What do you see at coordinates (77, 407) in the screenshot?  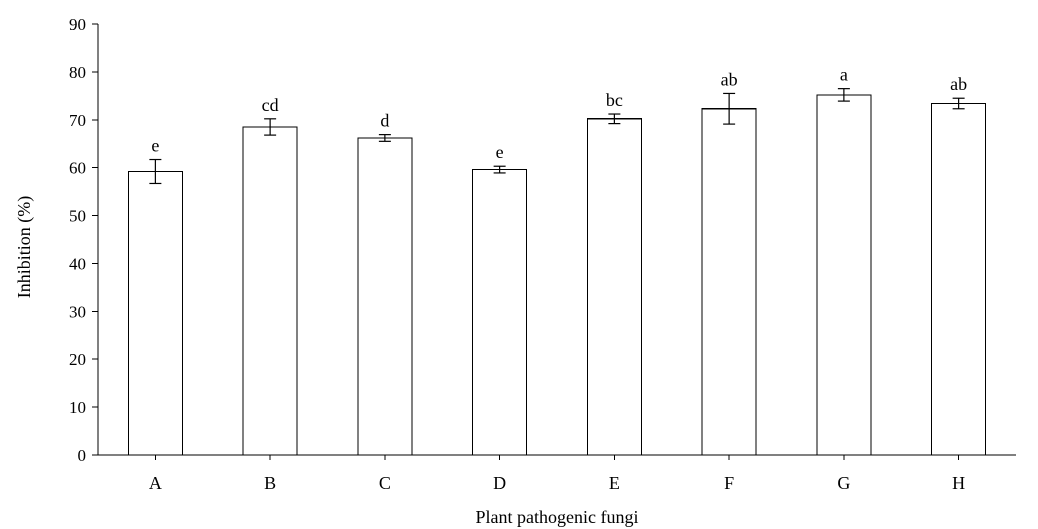 I see `y-tick-label: 10` at bounding box center [77, 407].